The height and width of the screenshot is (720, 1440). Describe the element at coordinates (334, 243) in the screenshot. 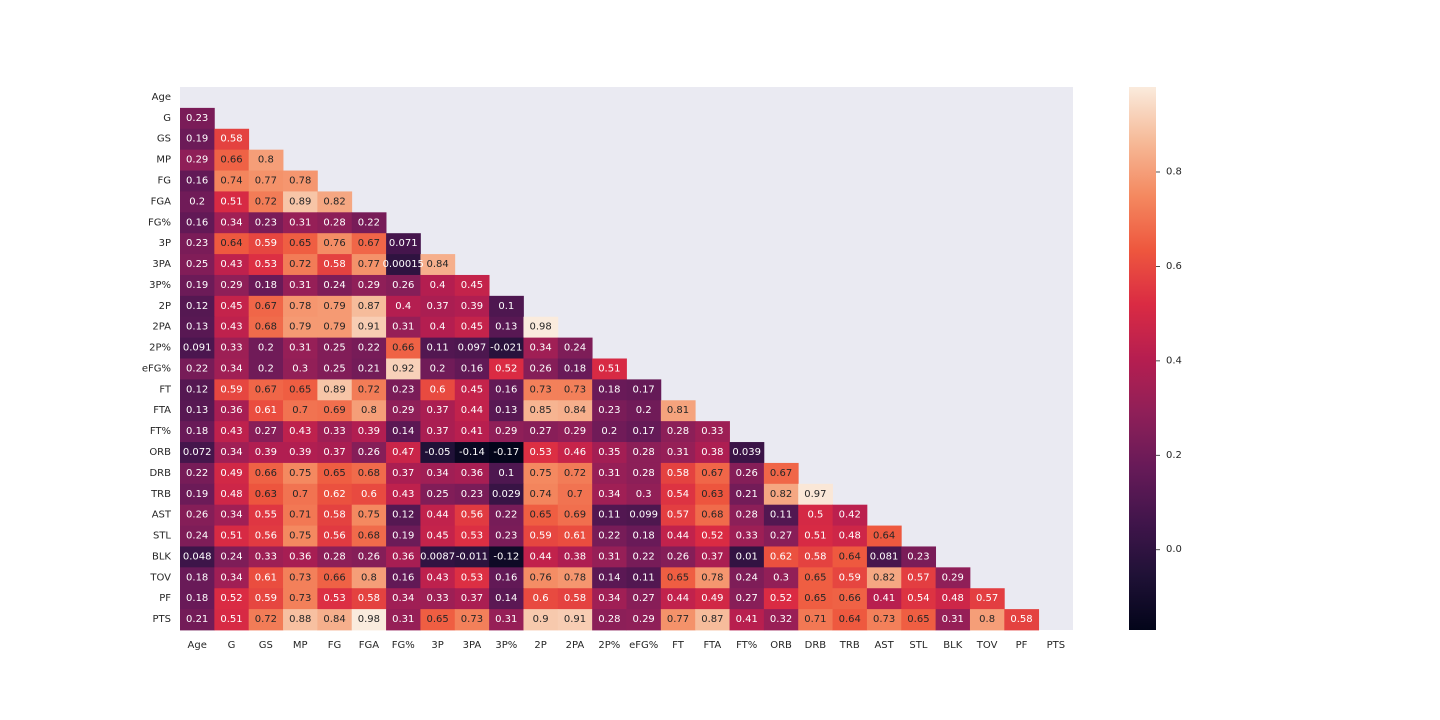

I see `cell-value-label: 0.76` at that location.